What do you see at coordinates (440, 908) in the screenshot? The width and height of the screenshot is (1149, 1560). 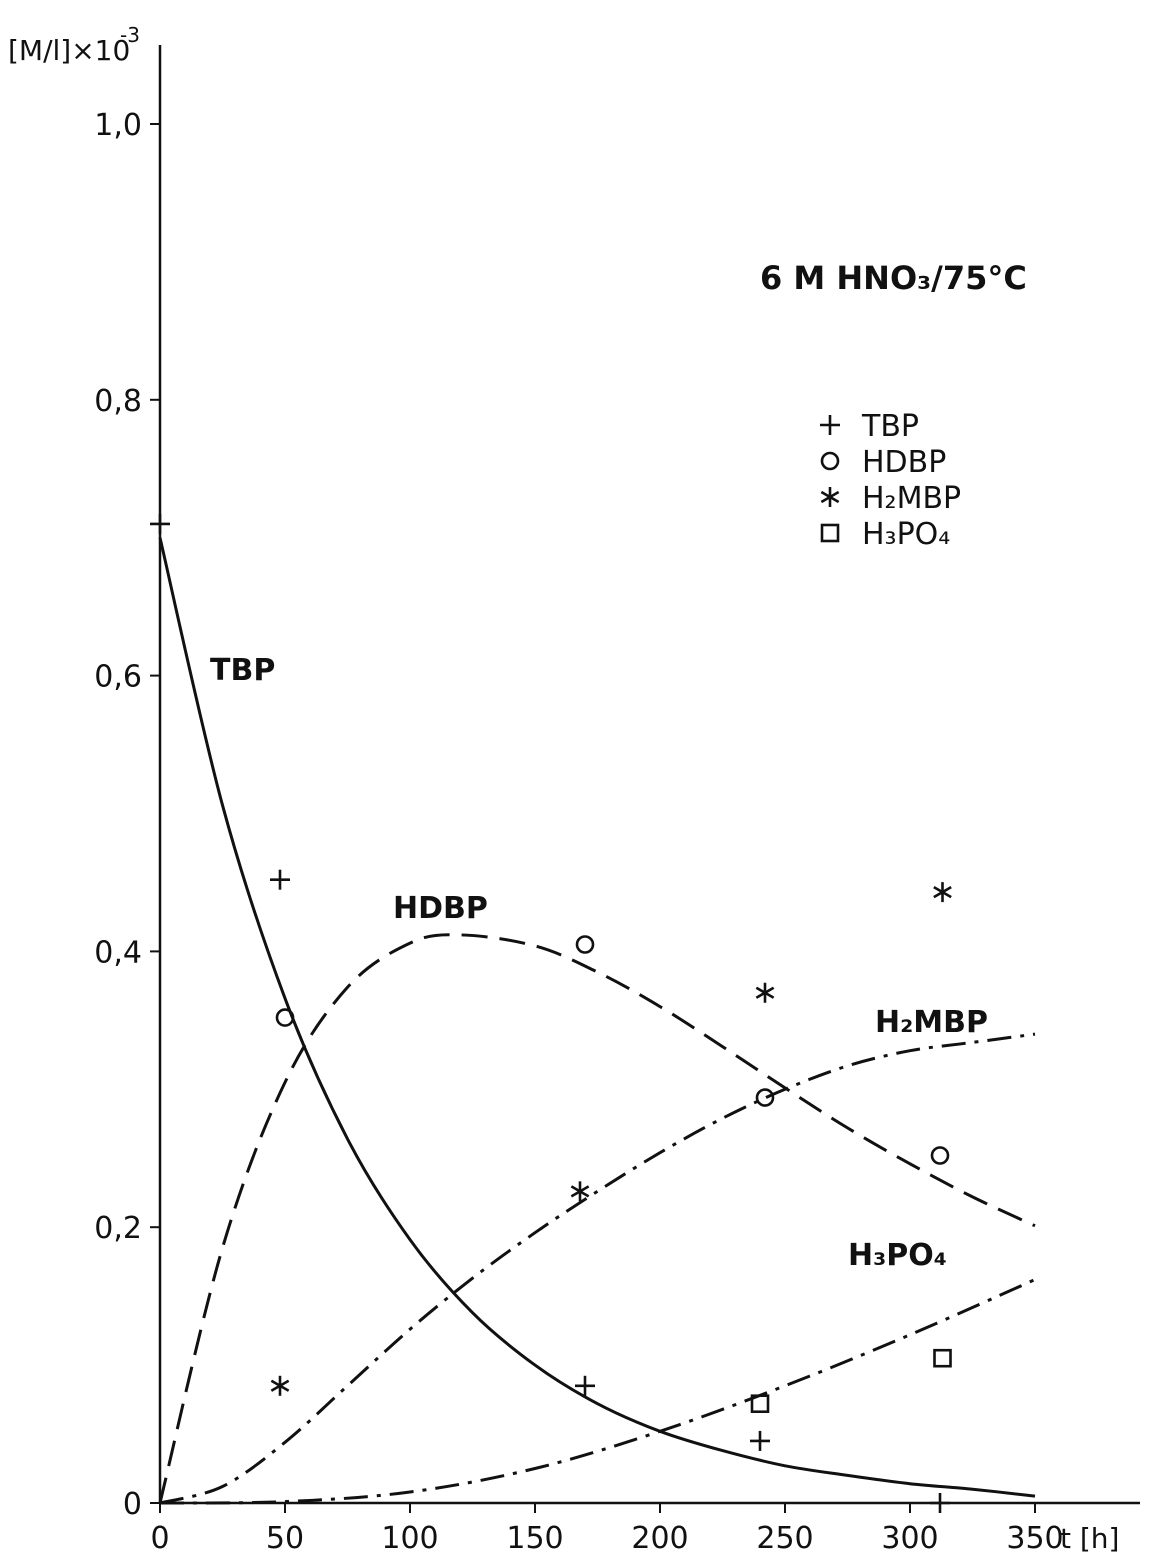 I see `curve-label-hdbp: HDBP` at bounding box center [440, 908].